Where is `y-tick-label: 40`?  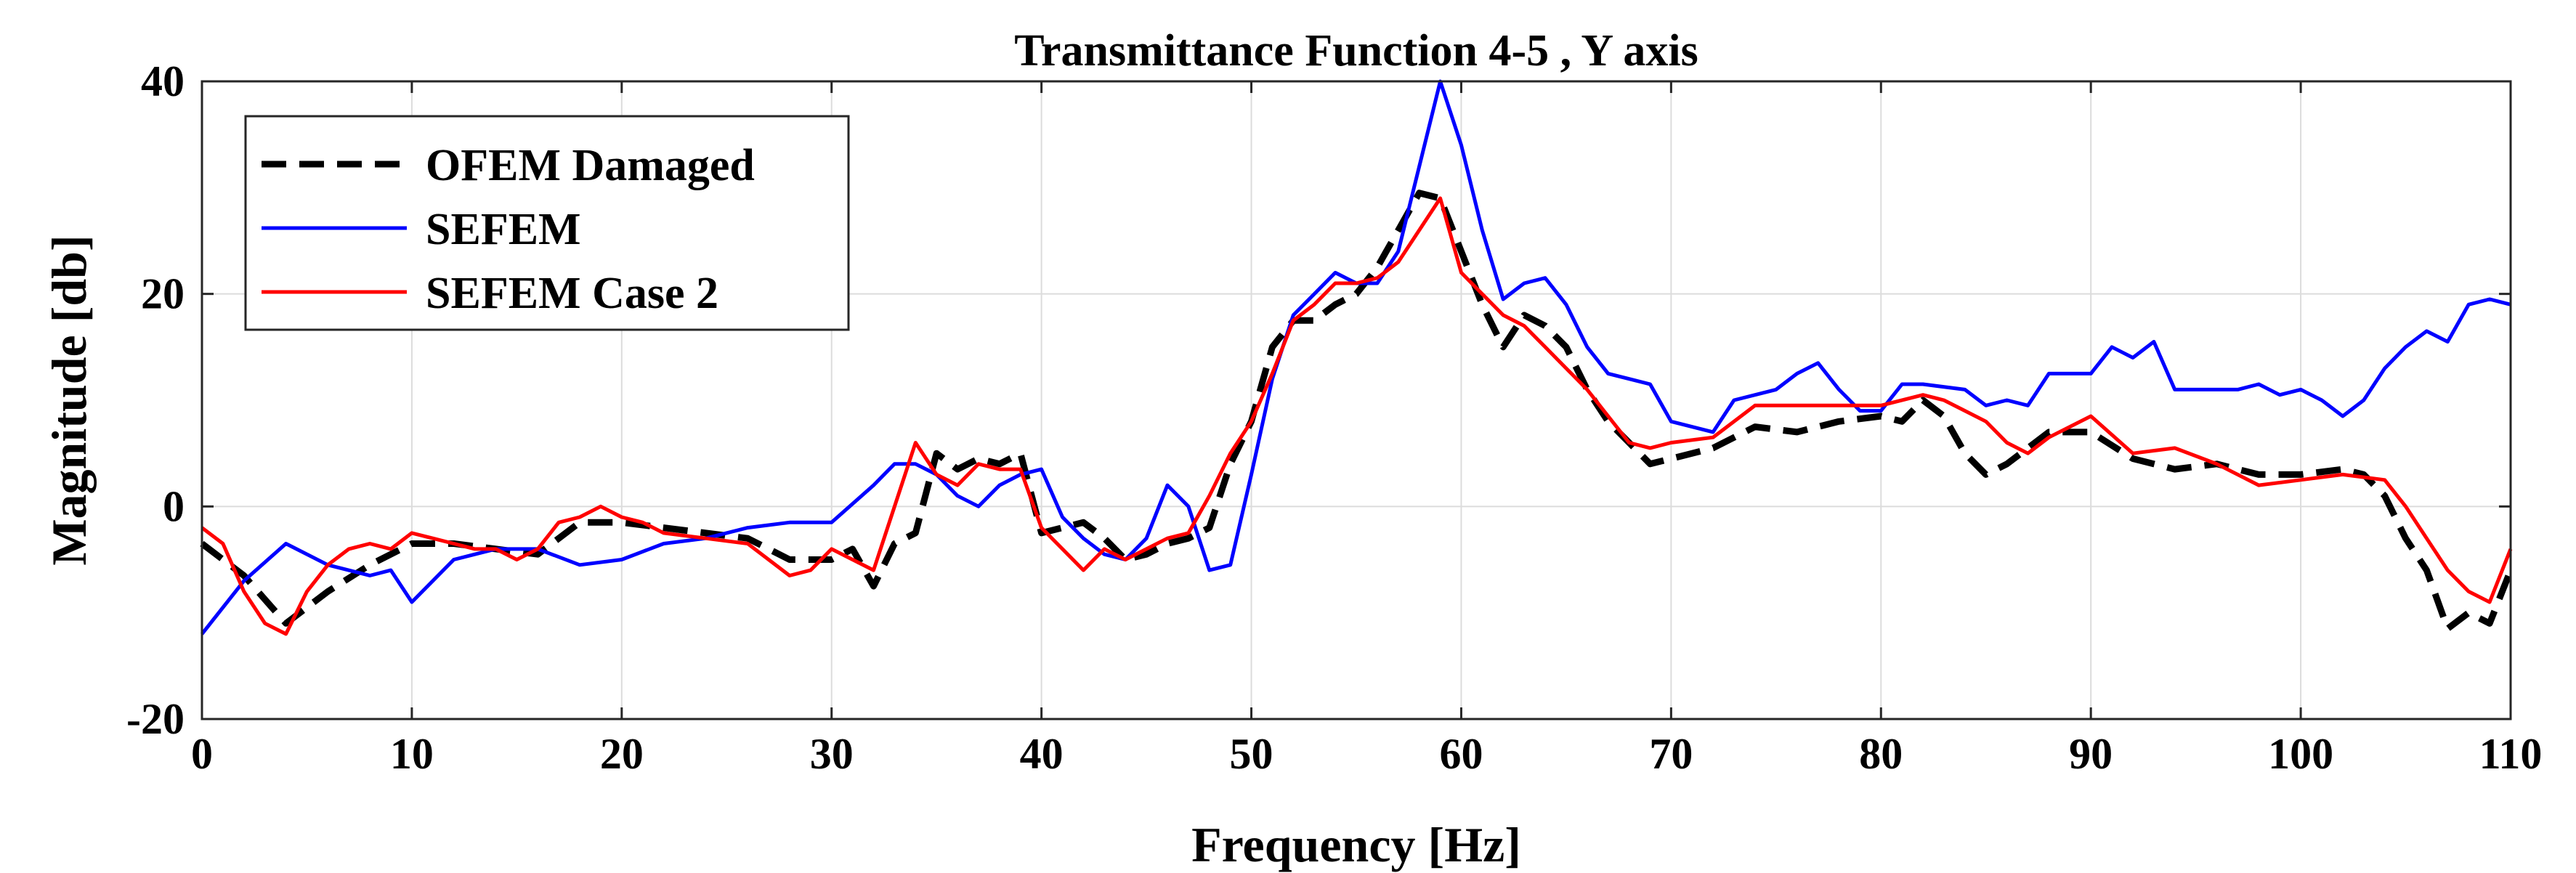
y-tick-label: 40 is located at coordinates (163, 81).